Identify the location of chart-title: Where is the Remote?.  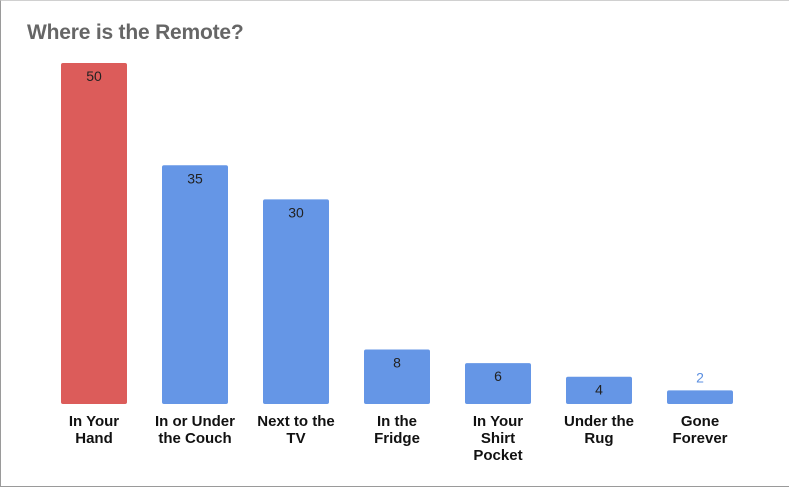
(135, 32).